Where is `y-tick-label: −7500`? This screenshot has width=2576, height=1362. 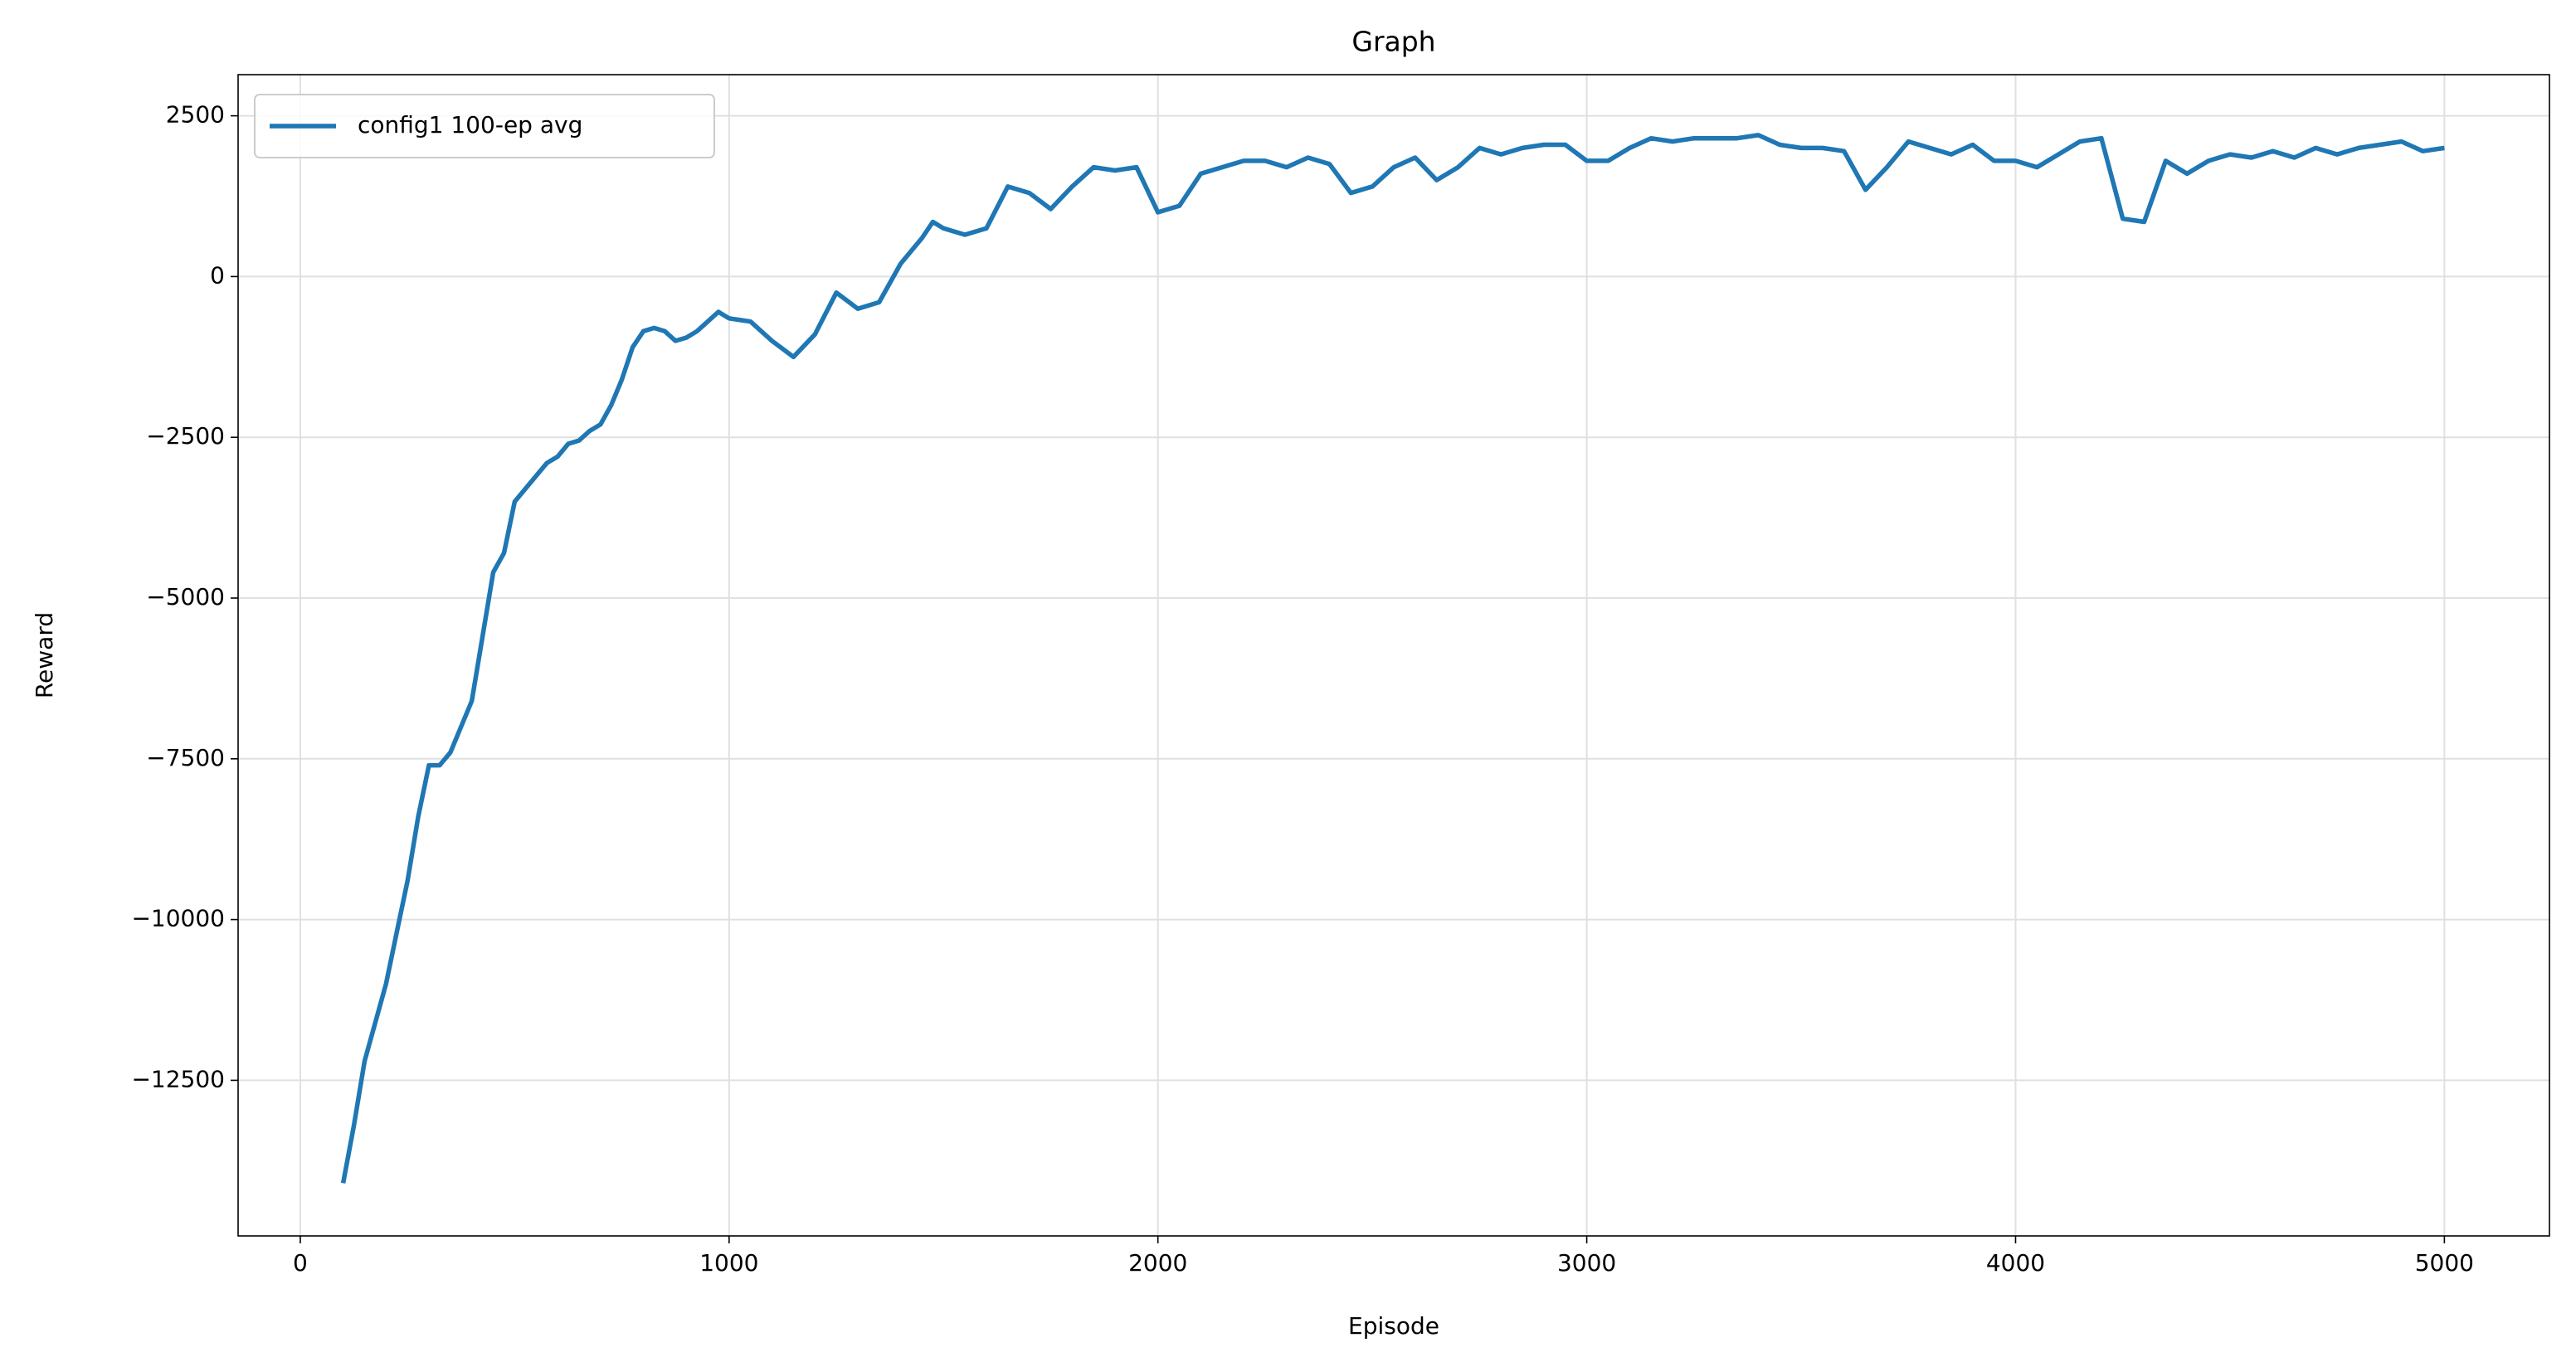 y-tick-label: −7500 is located at coordinates (185, 757).